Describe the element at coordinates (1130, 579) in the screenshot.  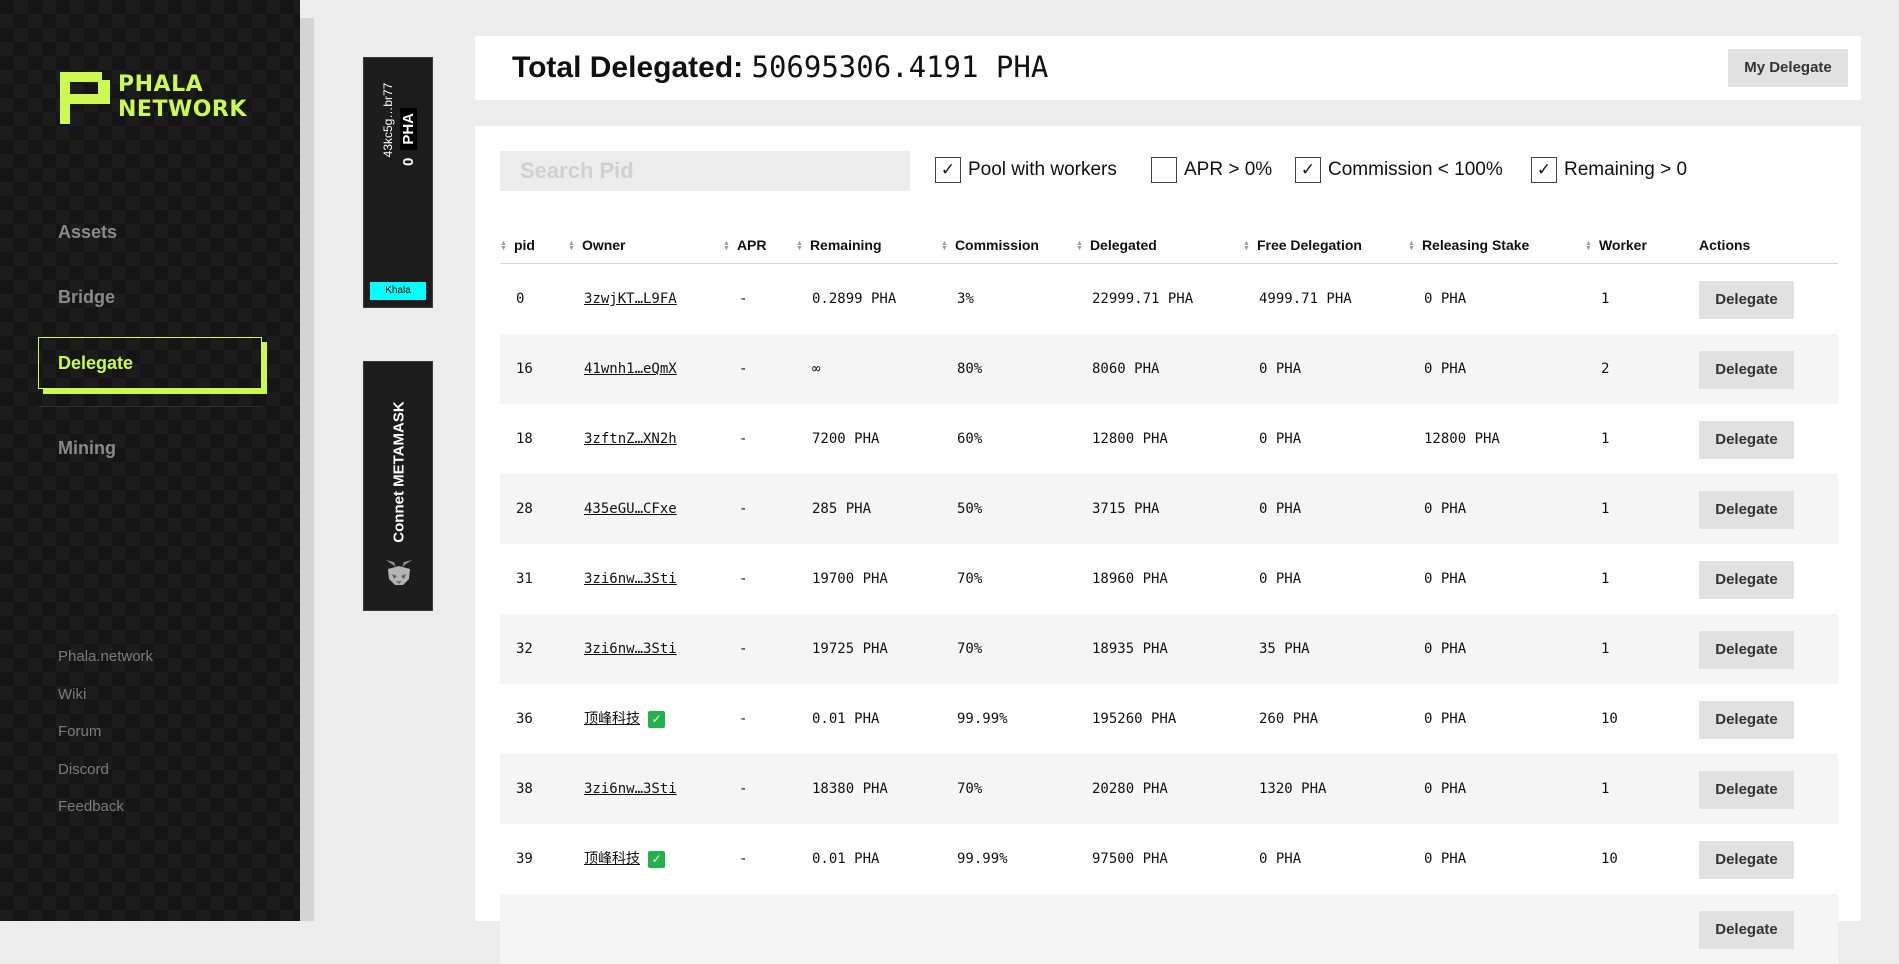
I see `delegated-cell: 18960 PHA` at that location.